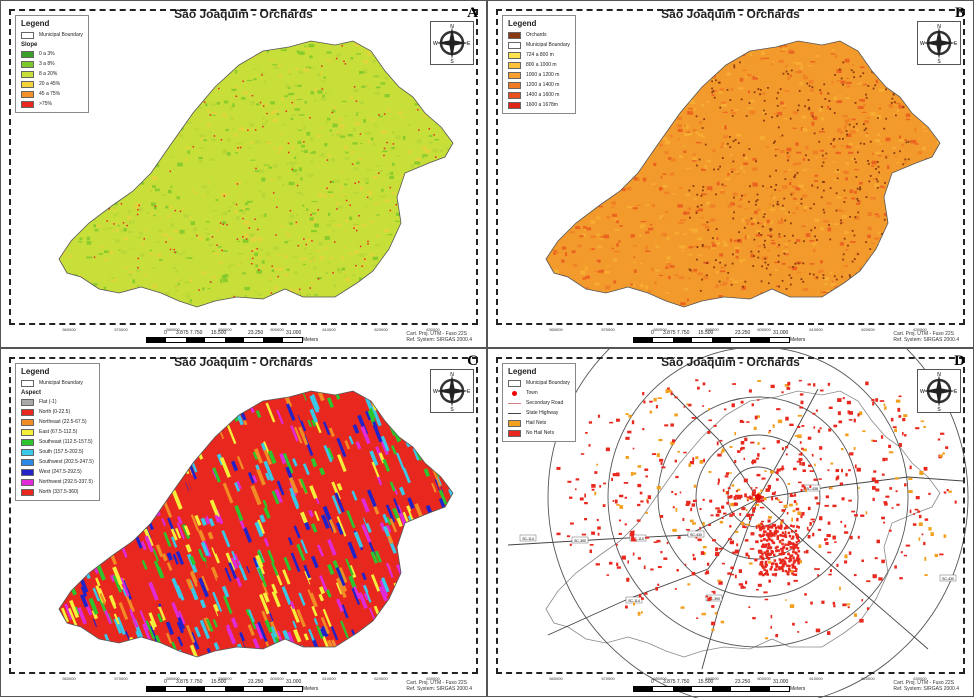 The width and height of the screenshot is (974, 698). What do you see at coordinates (57, 402) in the screenshot?
I see `legend-item: Flat (-1)` at bounding box center [57, 402].